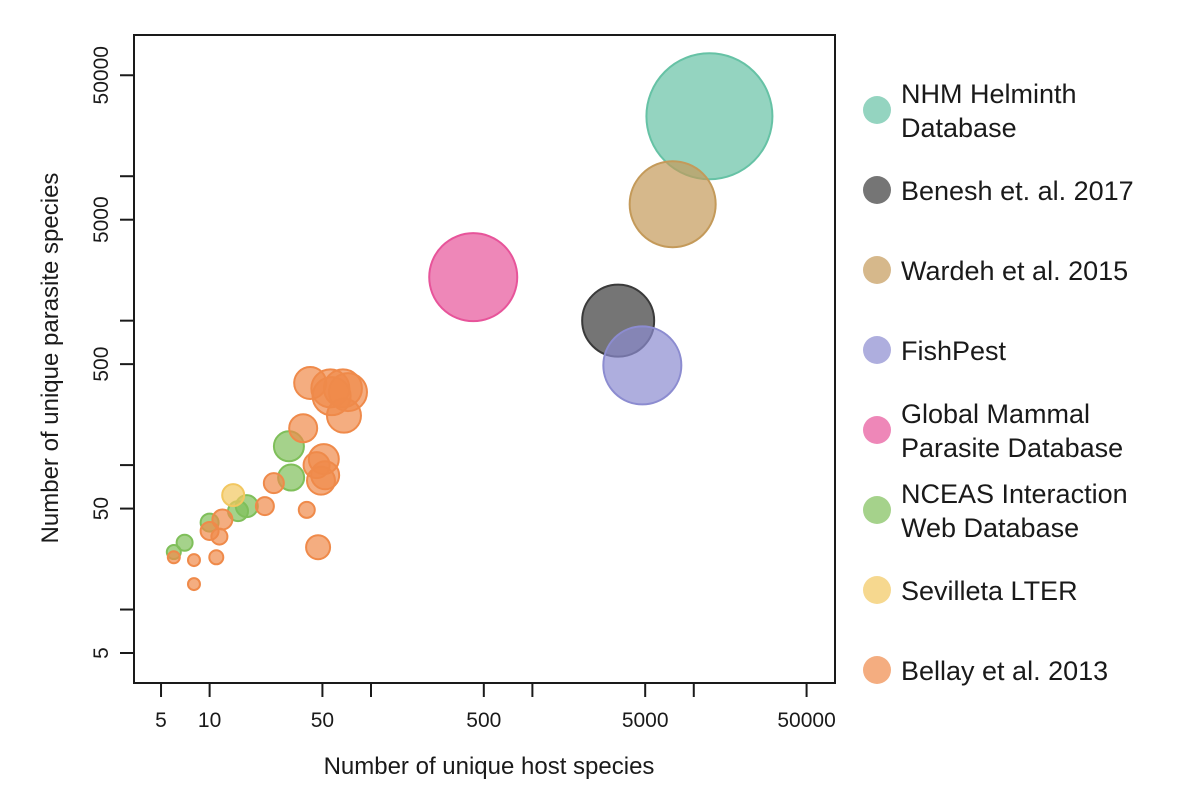 This screenshot has height=808, width=1200. Describe the element at coordinates (483, 720) in the screenshot. I see `x-tick-label: 500` at that location.